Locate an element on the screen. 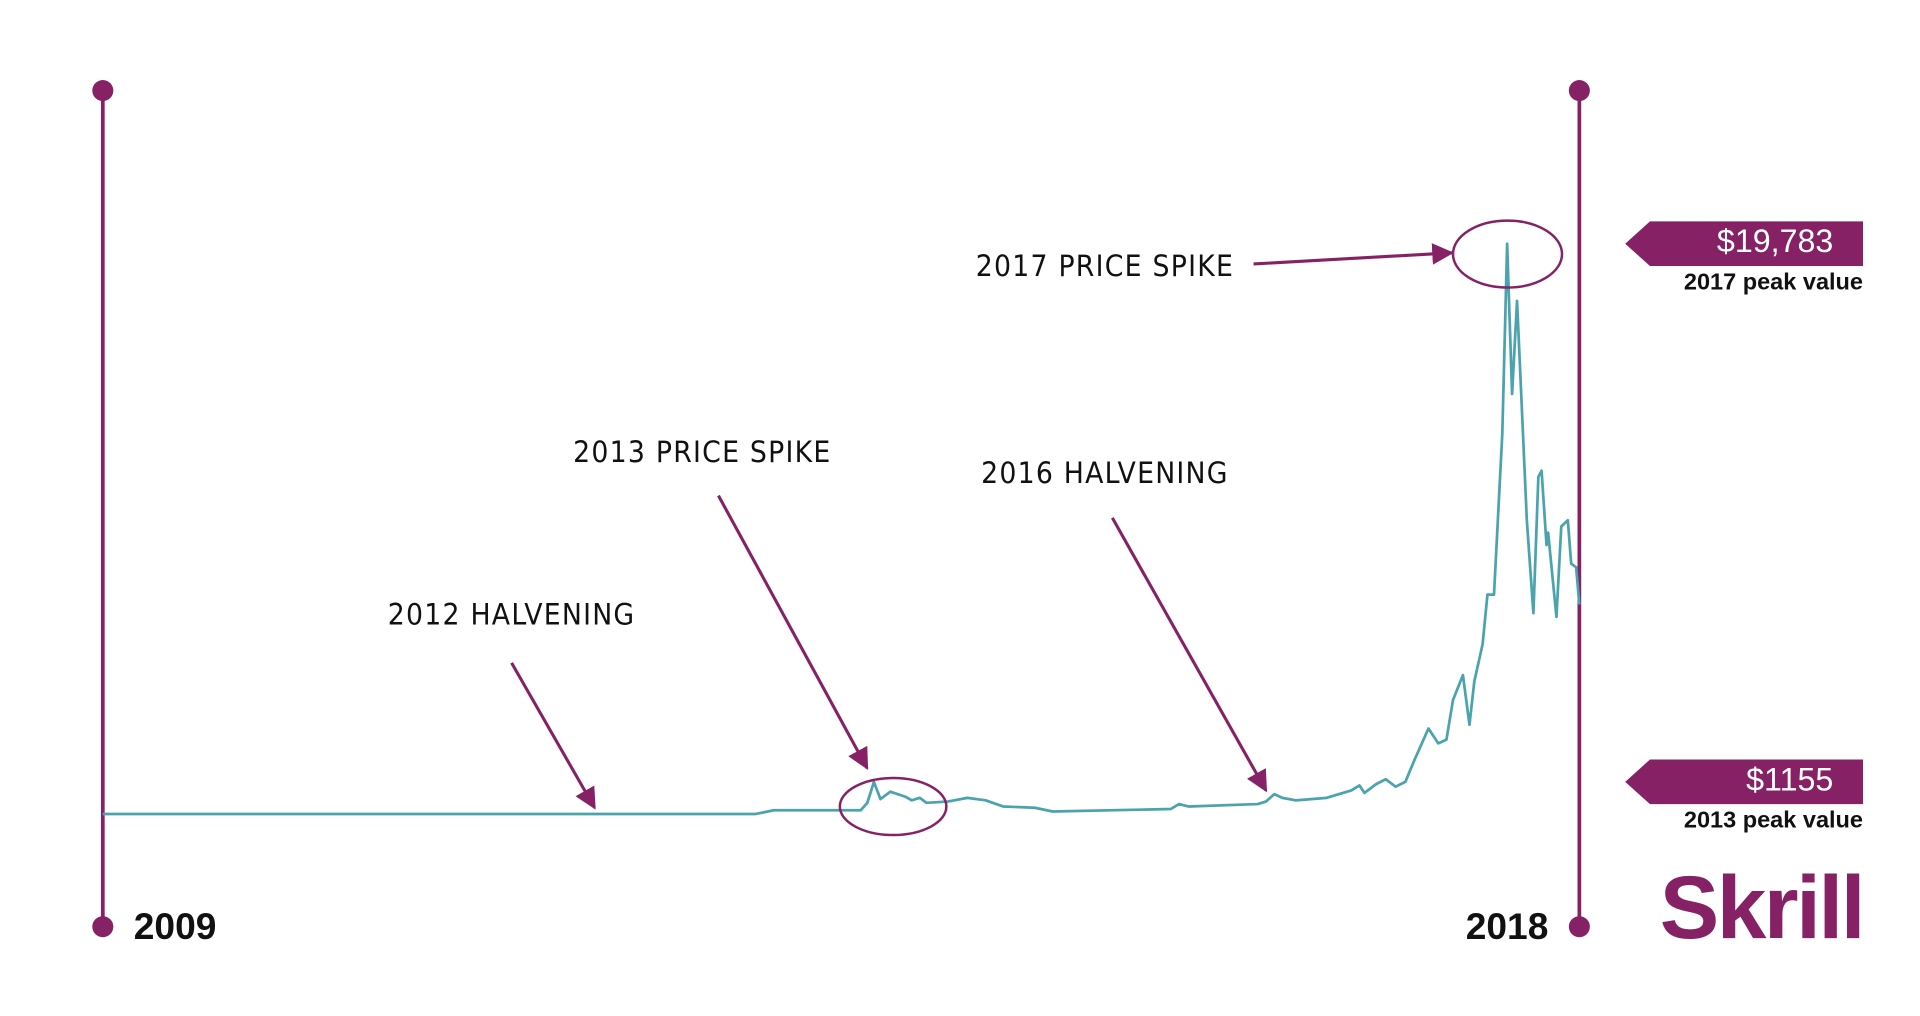  annotation: 2016 HALVENING is located at coordinates (1105, 473).